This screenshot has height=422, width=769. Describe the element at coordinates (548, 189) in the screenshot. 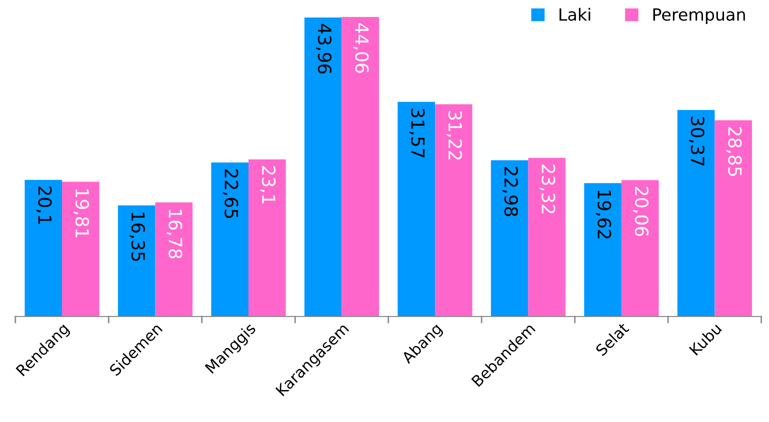

I see `data-label: 23,32` at that location.